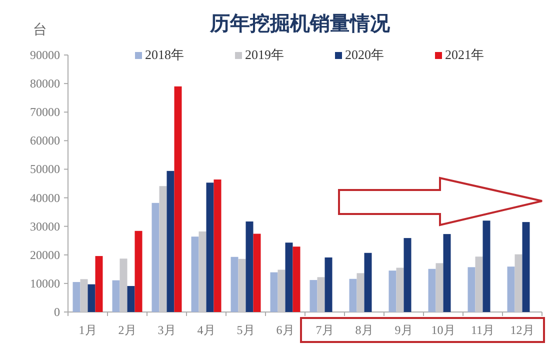 The height and width of the screenshot is (346, 550). I want to click on legend-label: 2019年, so click(264, 54).